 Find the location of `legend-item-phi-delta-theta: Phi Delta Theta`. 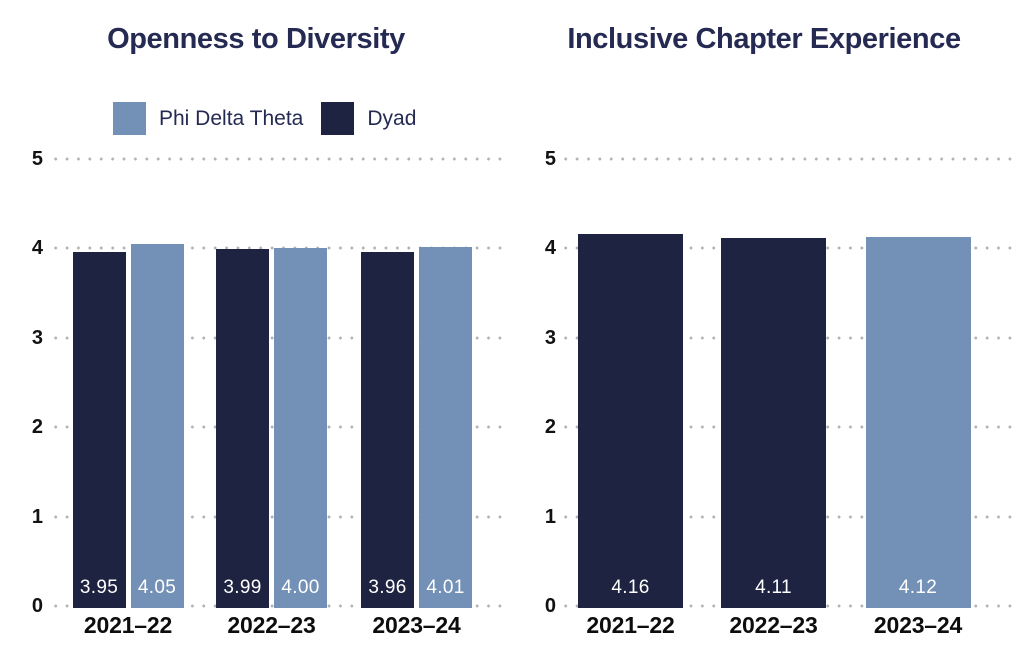

legend-item-phi-delta-theta: Phi Delta Theta is located at coordinates (208, 118).